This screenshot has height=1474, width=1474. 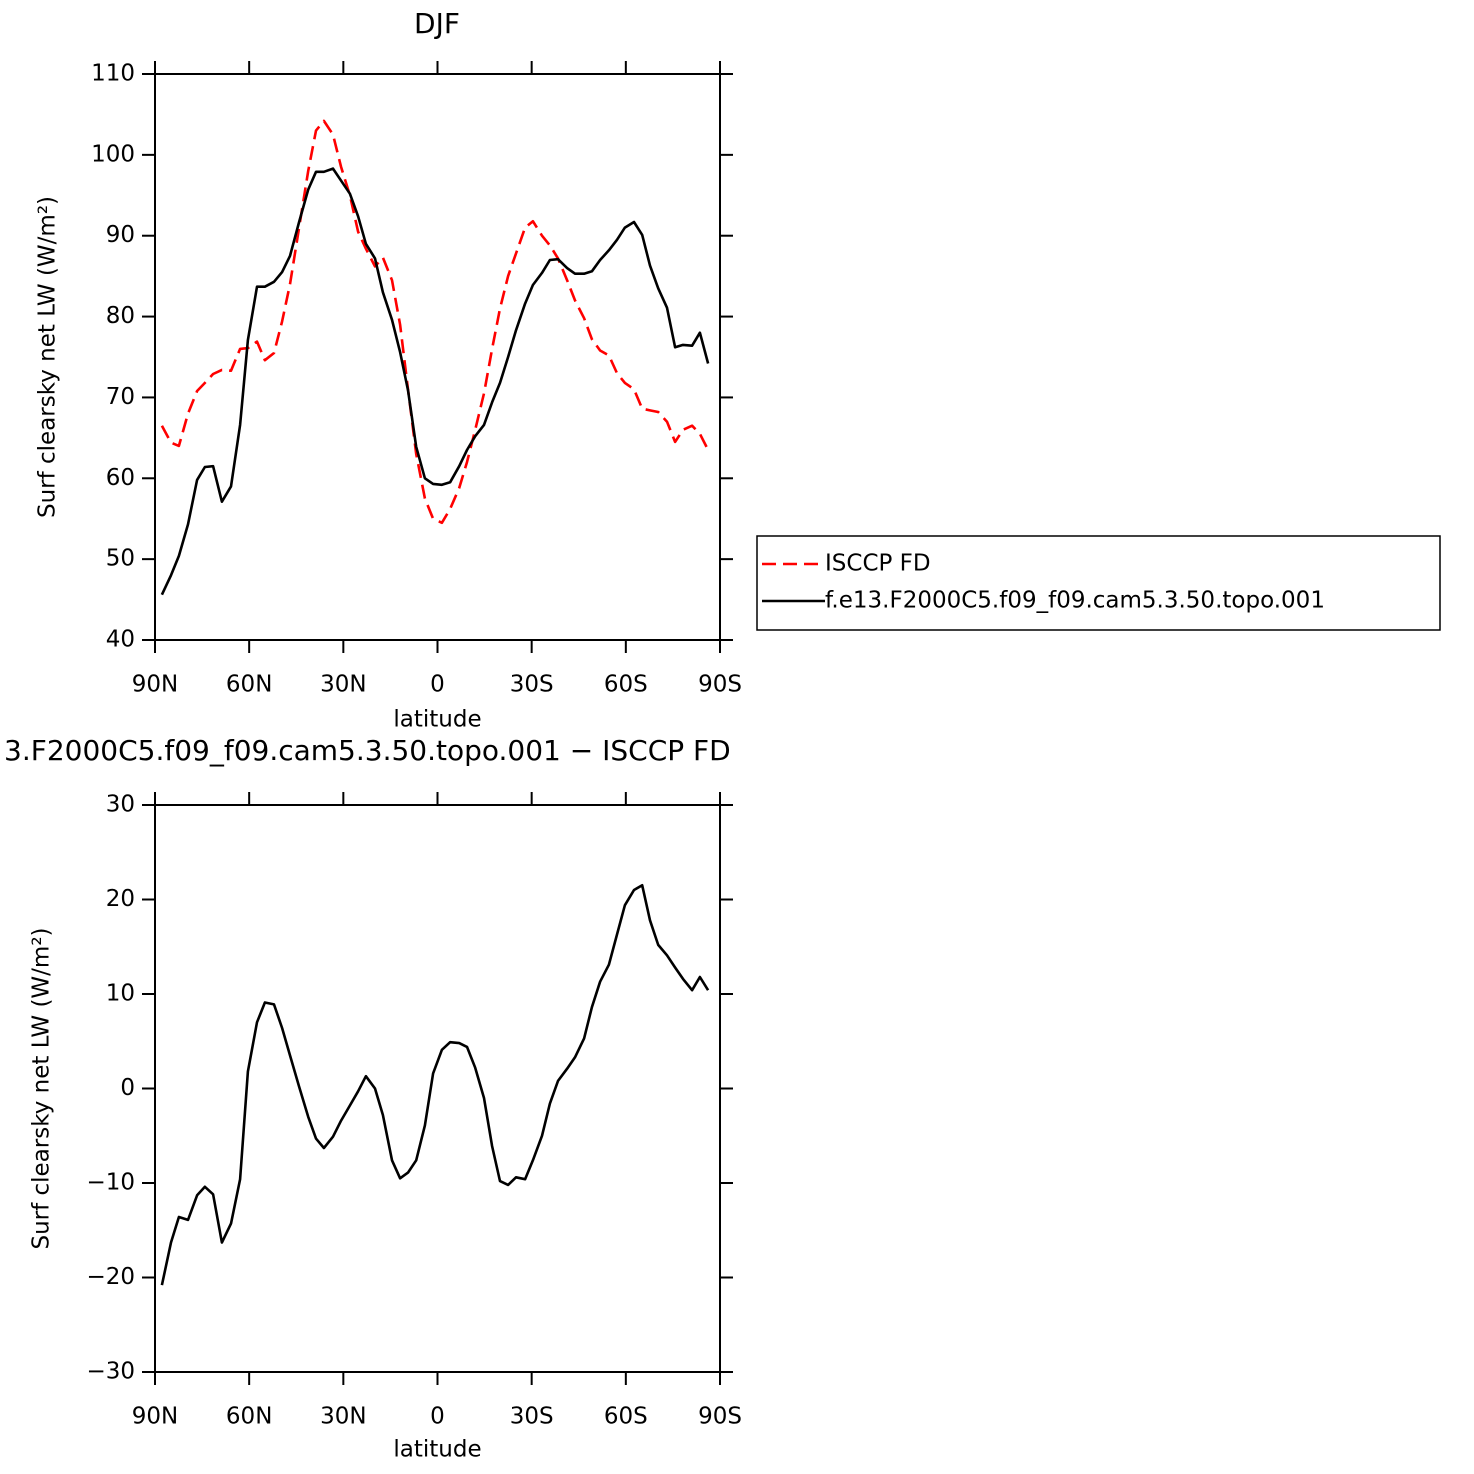 I want to click on y-tick-label: 0, so click(x=127, y=1088).